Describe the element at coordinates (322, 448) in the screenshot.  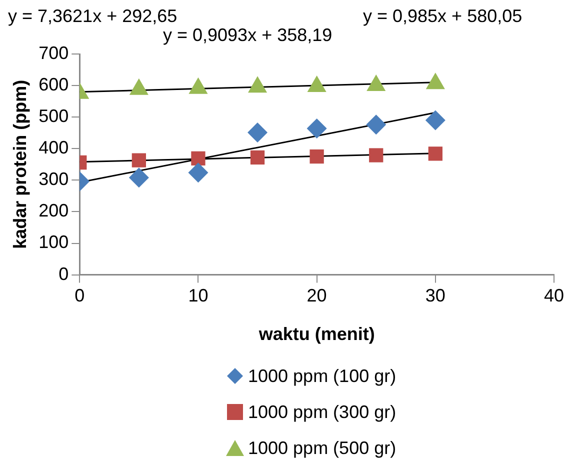
I see `legend-label: 1000 ppm (500 gr)` at that location.